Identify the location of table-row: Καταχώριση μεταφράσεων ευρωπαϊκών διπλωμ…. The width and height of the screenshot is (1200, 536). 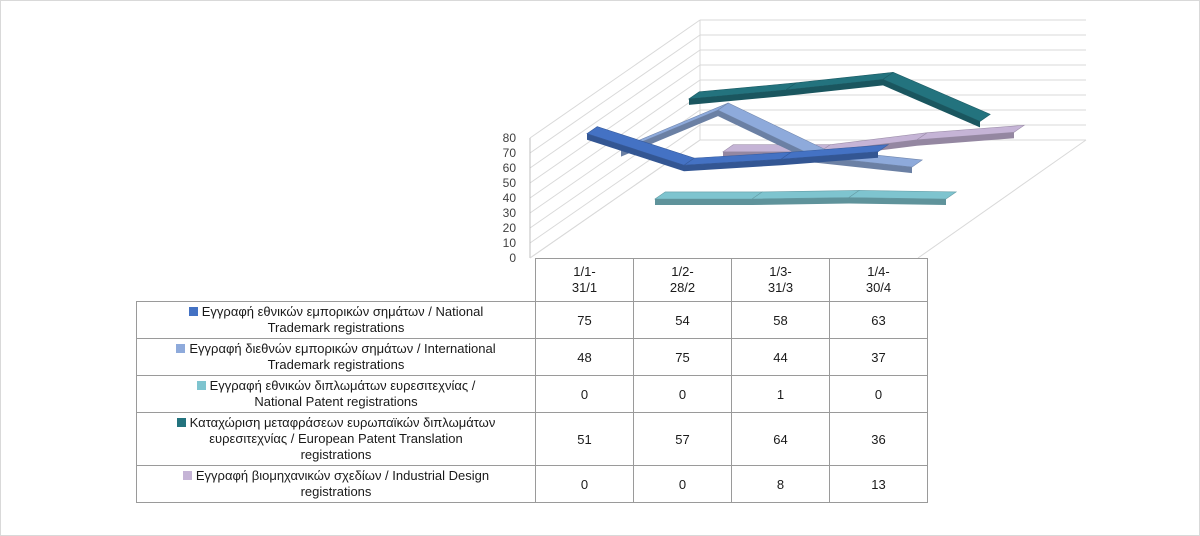
(532, 439).